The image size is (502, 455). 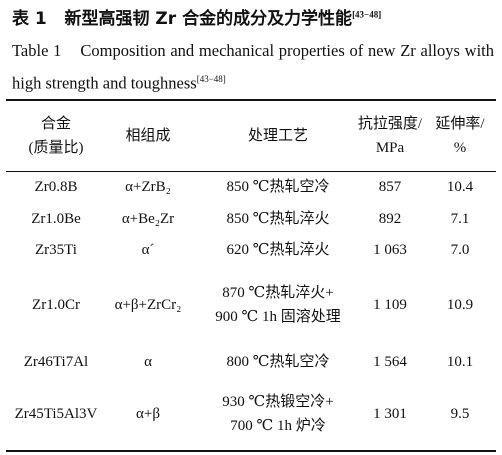 I want to click on cell-line: 620 ℃热轧淬火, so click(x=278, y=250).